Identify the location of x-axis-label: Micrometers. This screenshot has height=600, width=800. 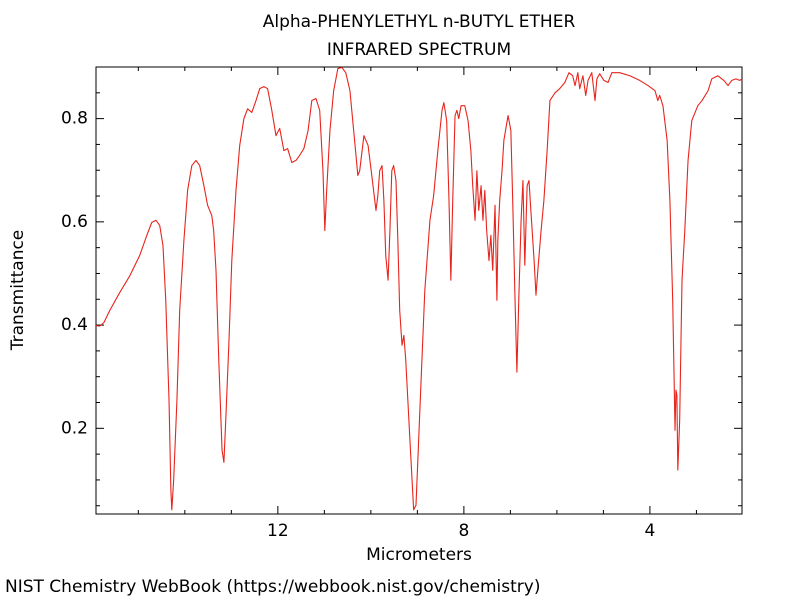
(419, 555).